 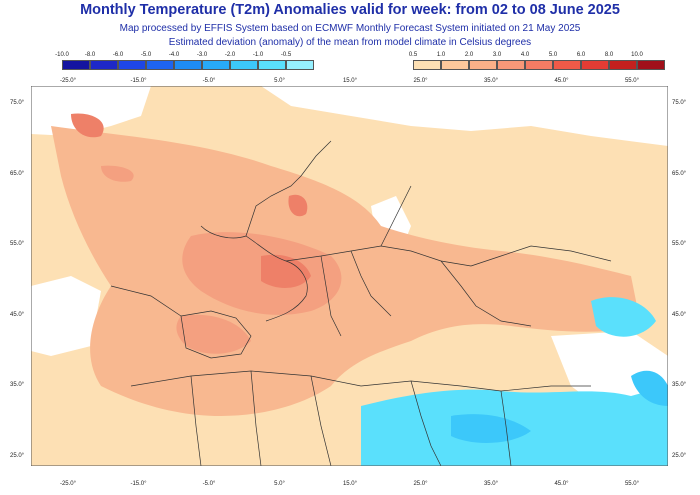 What do you see at coordinates (62, 55) in the screenshot?
I see `legend-value-label: -10.0` at bounding box center [62, 55].